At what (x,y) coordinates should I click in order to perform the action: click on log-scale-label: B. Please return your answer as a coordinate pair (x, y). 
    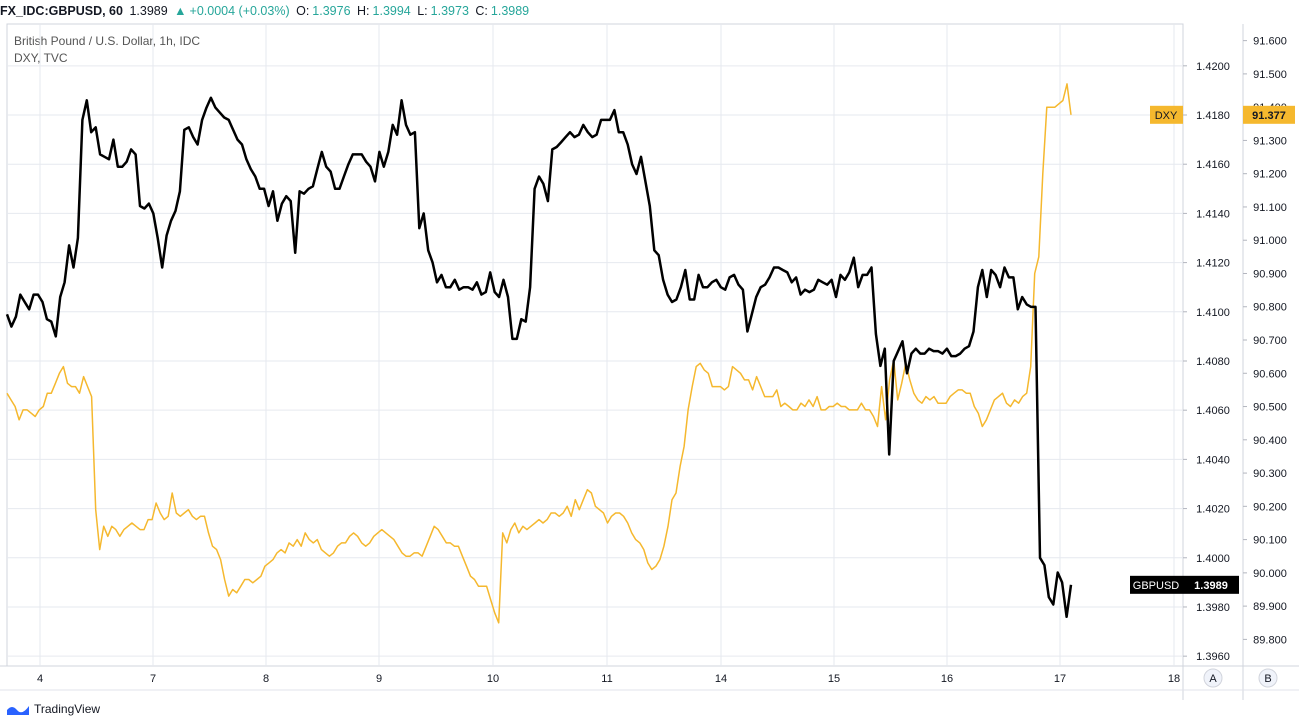
    Looking at the image, I should click on (1267, 679).